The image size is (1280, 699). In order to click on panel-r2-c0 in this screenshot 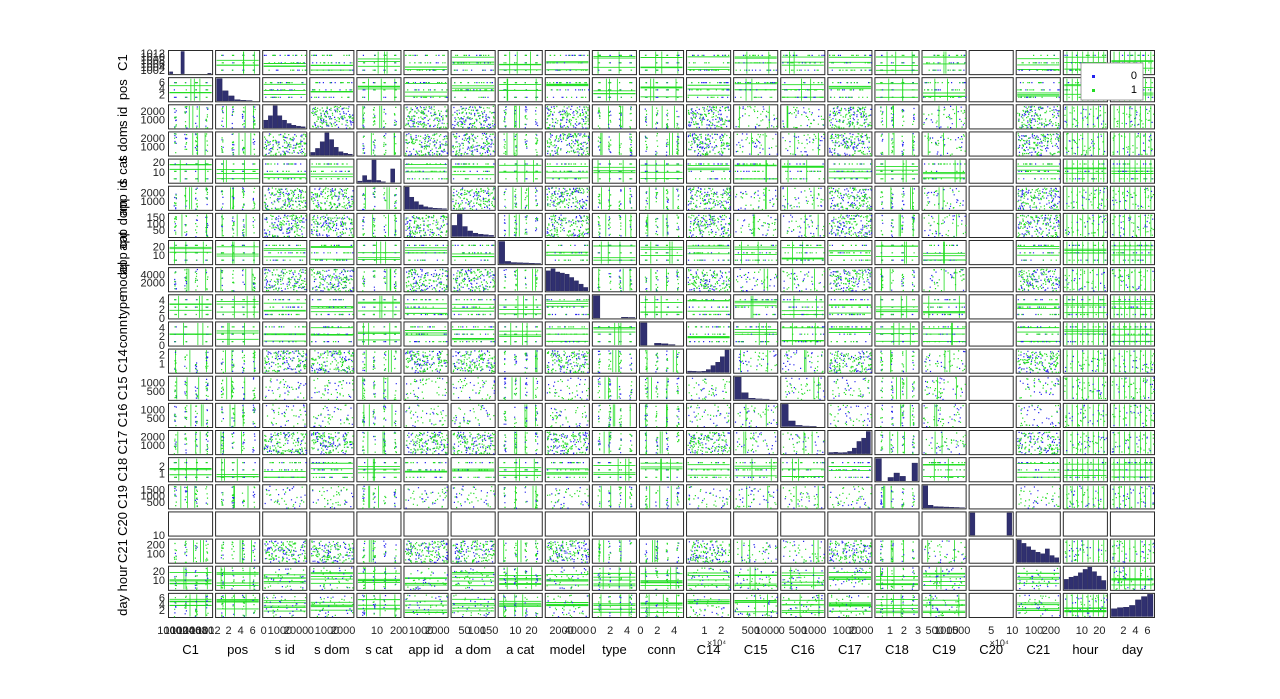, I will do `click(191, 117)`.